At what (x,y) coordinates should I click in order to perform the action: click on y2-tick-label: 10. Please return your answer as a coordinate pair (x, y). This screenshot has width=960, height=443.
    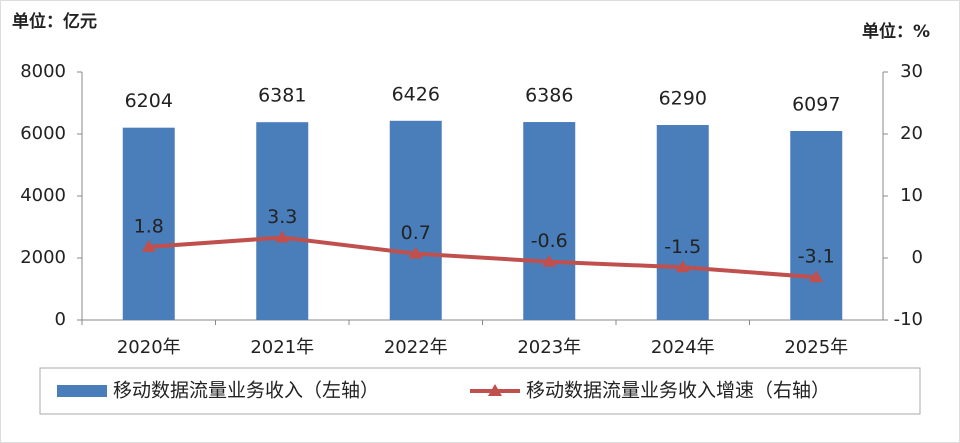
    Looking at the image, I should click on (911, 195).